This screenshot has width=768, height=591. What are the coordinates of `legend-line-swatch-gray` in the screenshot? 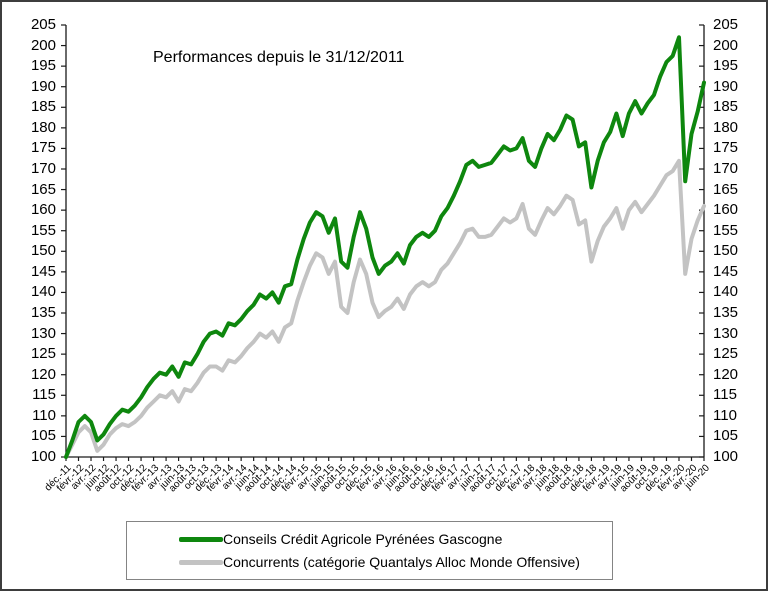 It's located at (201, 562).